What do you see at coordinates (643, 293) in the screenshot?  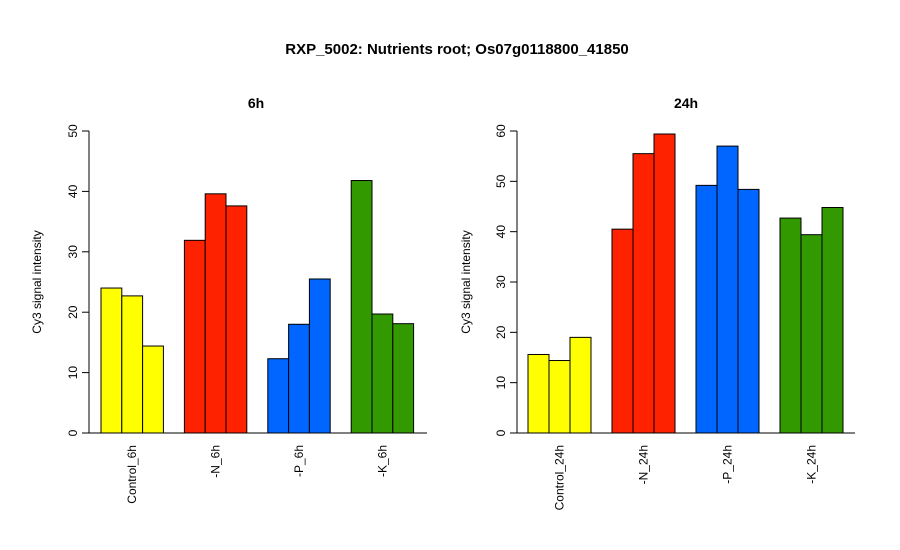 I see `bar--N_24h-2` at bounding box center [643, 293].